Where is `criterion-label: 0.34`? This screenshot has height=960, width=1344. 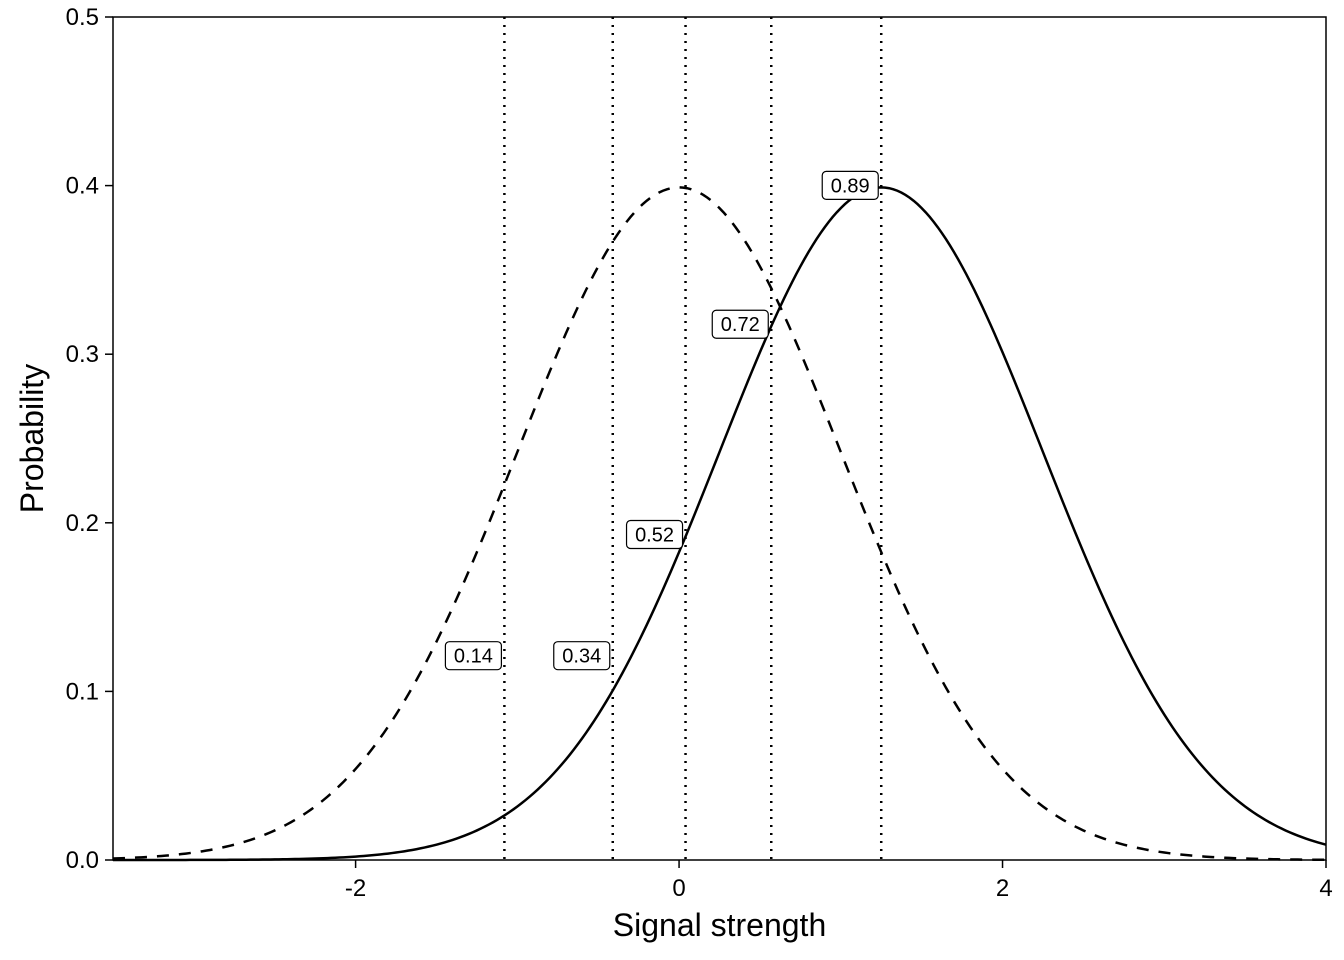 criterion-label: 0.34 is located at coordinates (582, 656).